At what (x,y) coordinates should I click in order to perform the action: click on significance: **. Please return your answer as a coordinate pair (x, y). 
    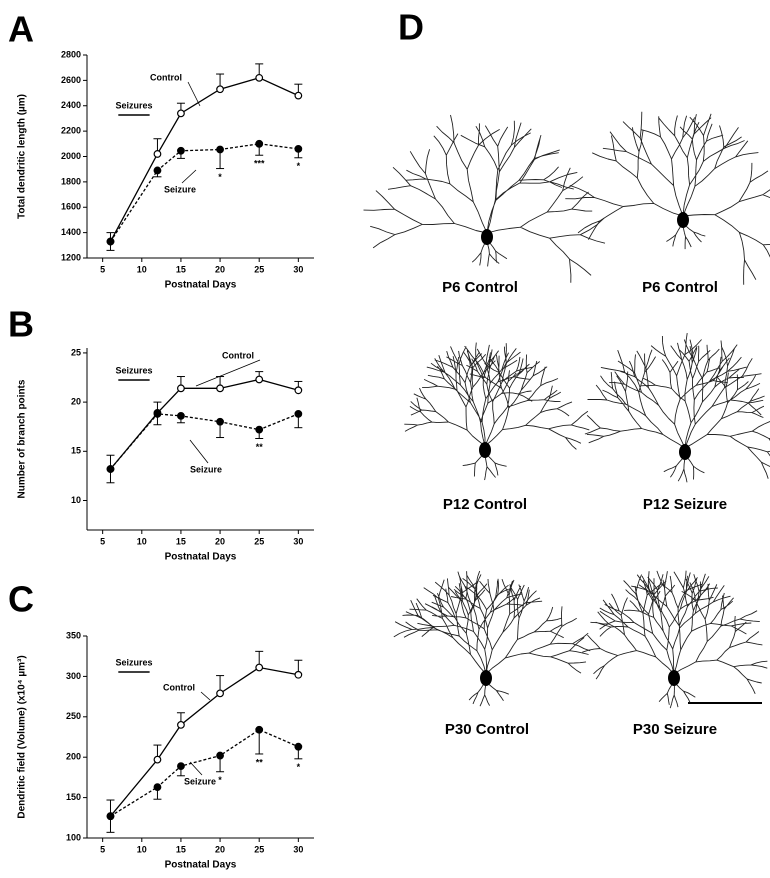
    Looking at the image, I should click on (260, 762).